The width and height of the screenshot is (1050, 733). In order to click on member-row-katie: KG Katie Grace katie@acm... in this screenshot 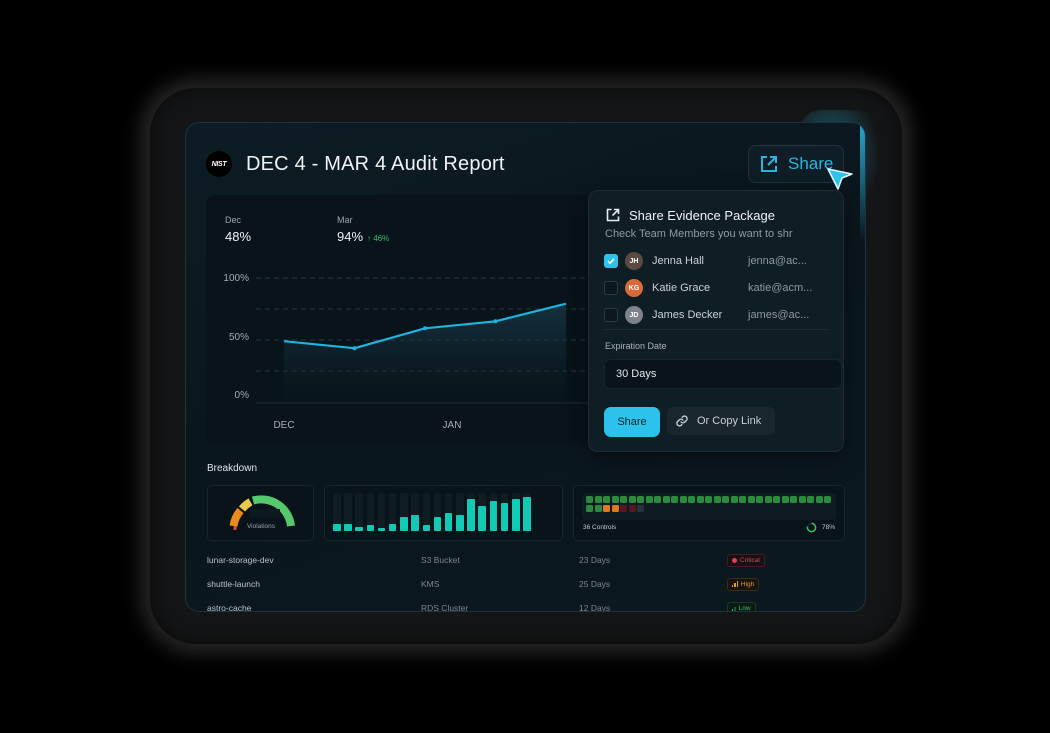, I will do `click(719, 288)`.